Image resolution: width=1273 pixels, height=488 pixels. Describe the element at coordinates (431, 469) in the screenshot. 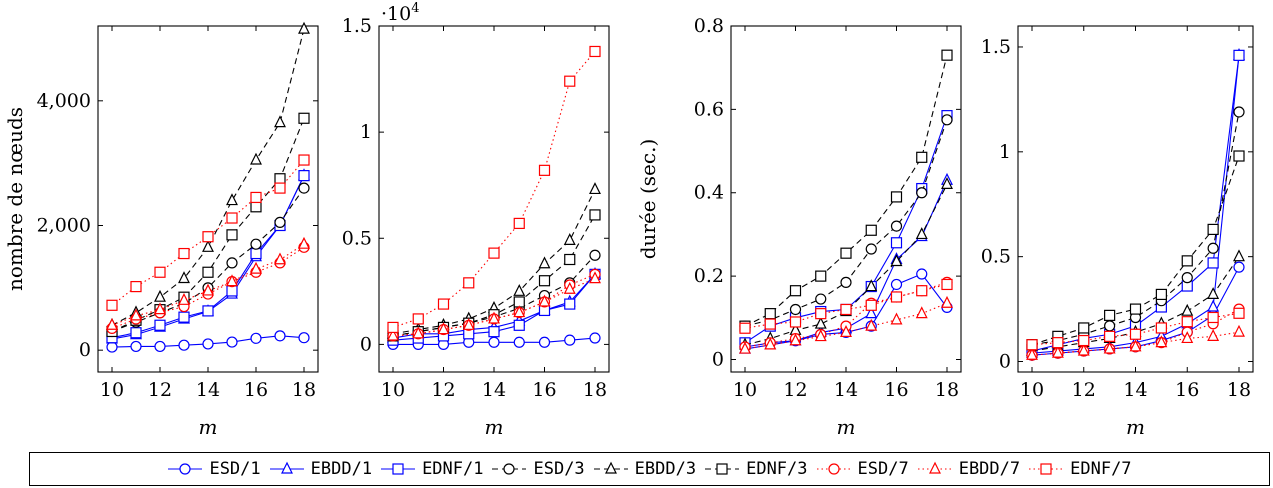

I see `legend-item: EDNF/1` at that location.